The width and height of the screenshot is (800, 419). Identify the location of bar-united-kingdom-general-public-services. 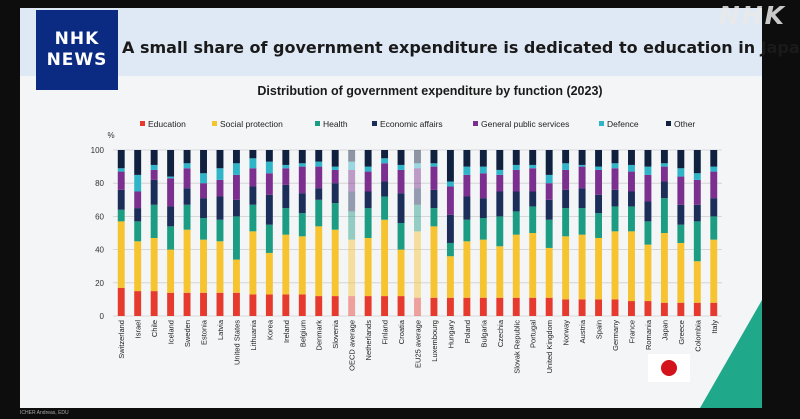
(549, 191).